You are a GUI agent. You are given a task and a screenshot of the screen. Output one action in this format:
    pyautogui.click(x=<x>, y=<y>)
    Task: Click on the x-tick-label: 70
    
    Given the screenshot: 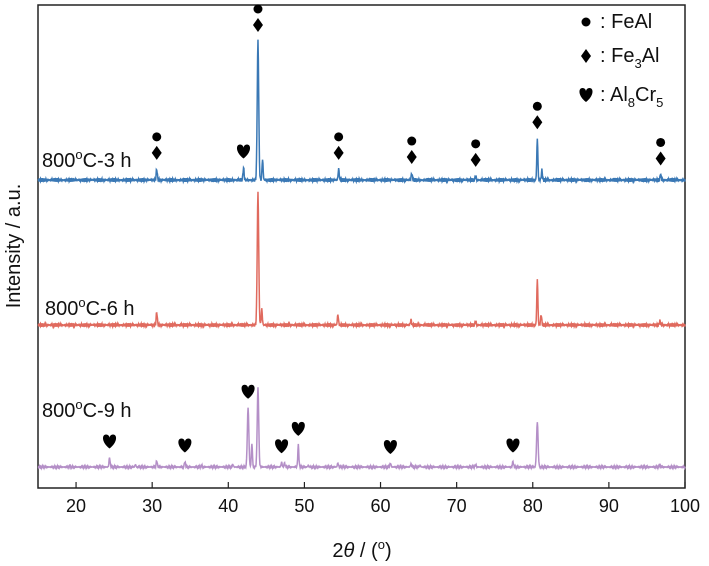 What is the action you would take?
    pyautogui.click(x=457, y=506)
    